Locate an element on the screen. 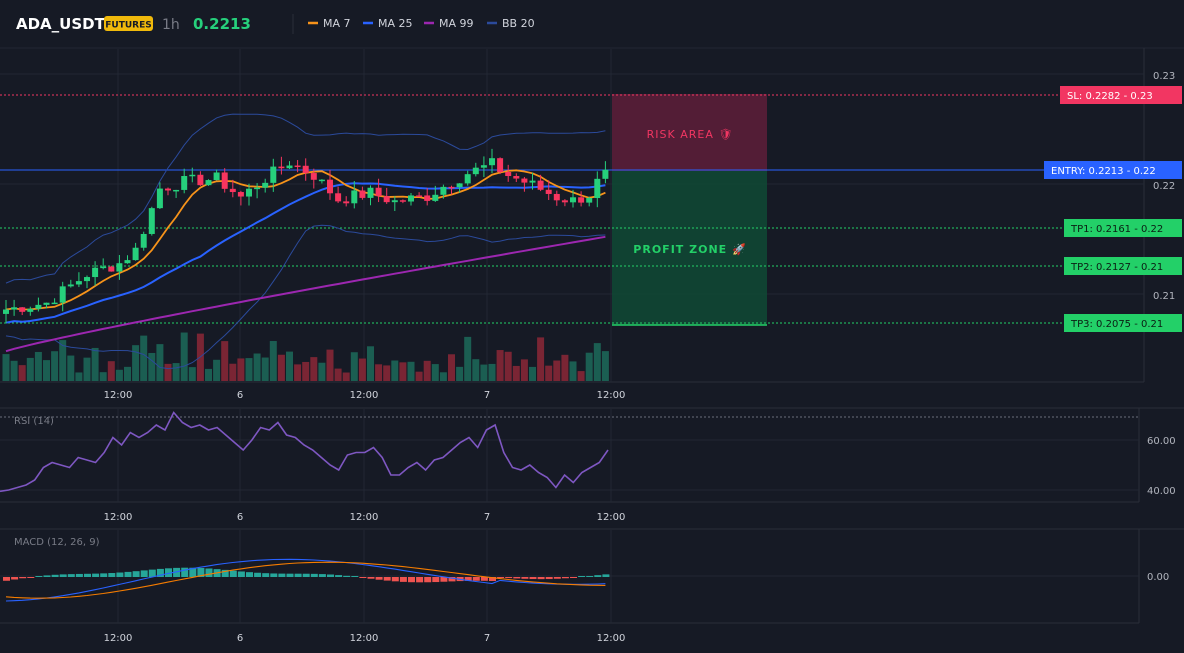  rsi-title: RSI (14) is located at coordinates (34, 421).